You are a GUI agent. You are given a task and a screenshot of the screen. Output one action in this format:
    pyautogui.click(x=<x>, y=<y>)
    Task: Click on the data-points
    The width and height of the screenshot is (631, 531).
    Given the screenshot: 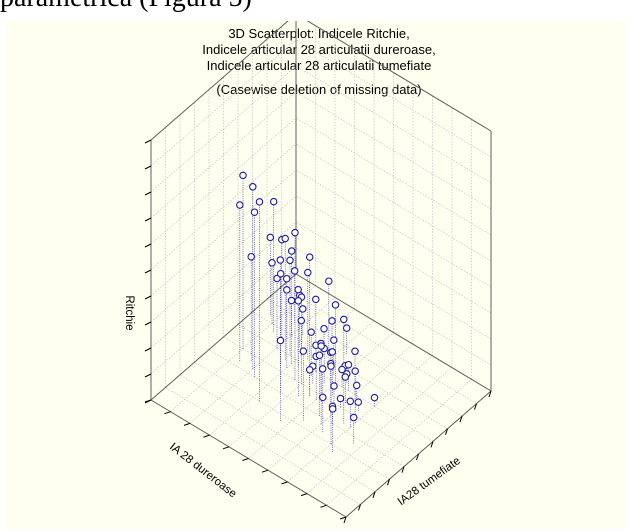 What is the action you would take?
    pyautogui.click(x=307, y=296)
    